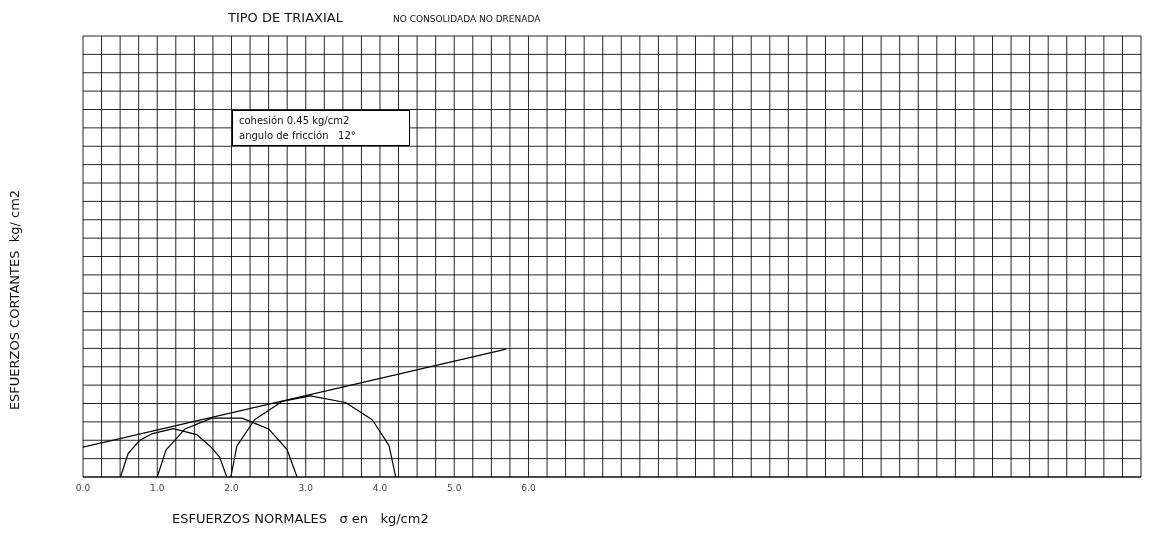  I want to click on text: cohesión 0.45 kg/cm2, so click(295, 121).